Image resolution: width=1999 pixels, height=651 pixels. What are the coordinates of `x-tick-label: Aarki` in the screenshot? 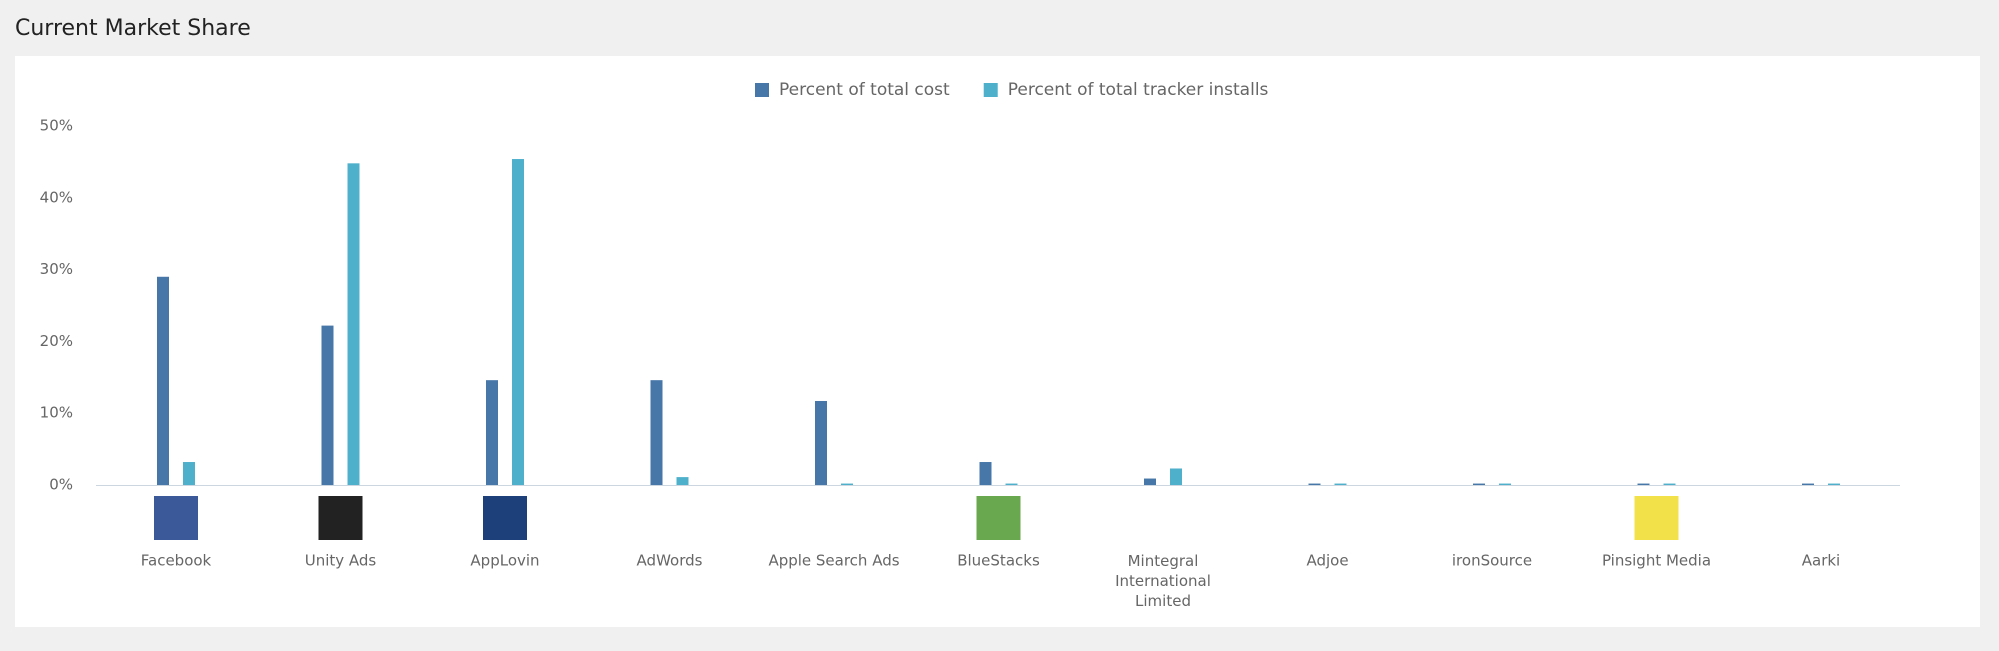 It's located at (1821, 561).